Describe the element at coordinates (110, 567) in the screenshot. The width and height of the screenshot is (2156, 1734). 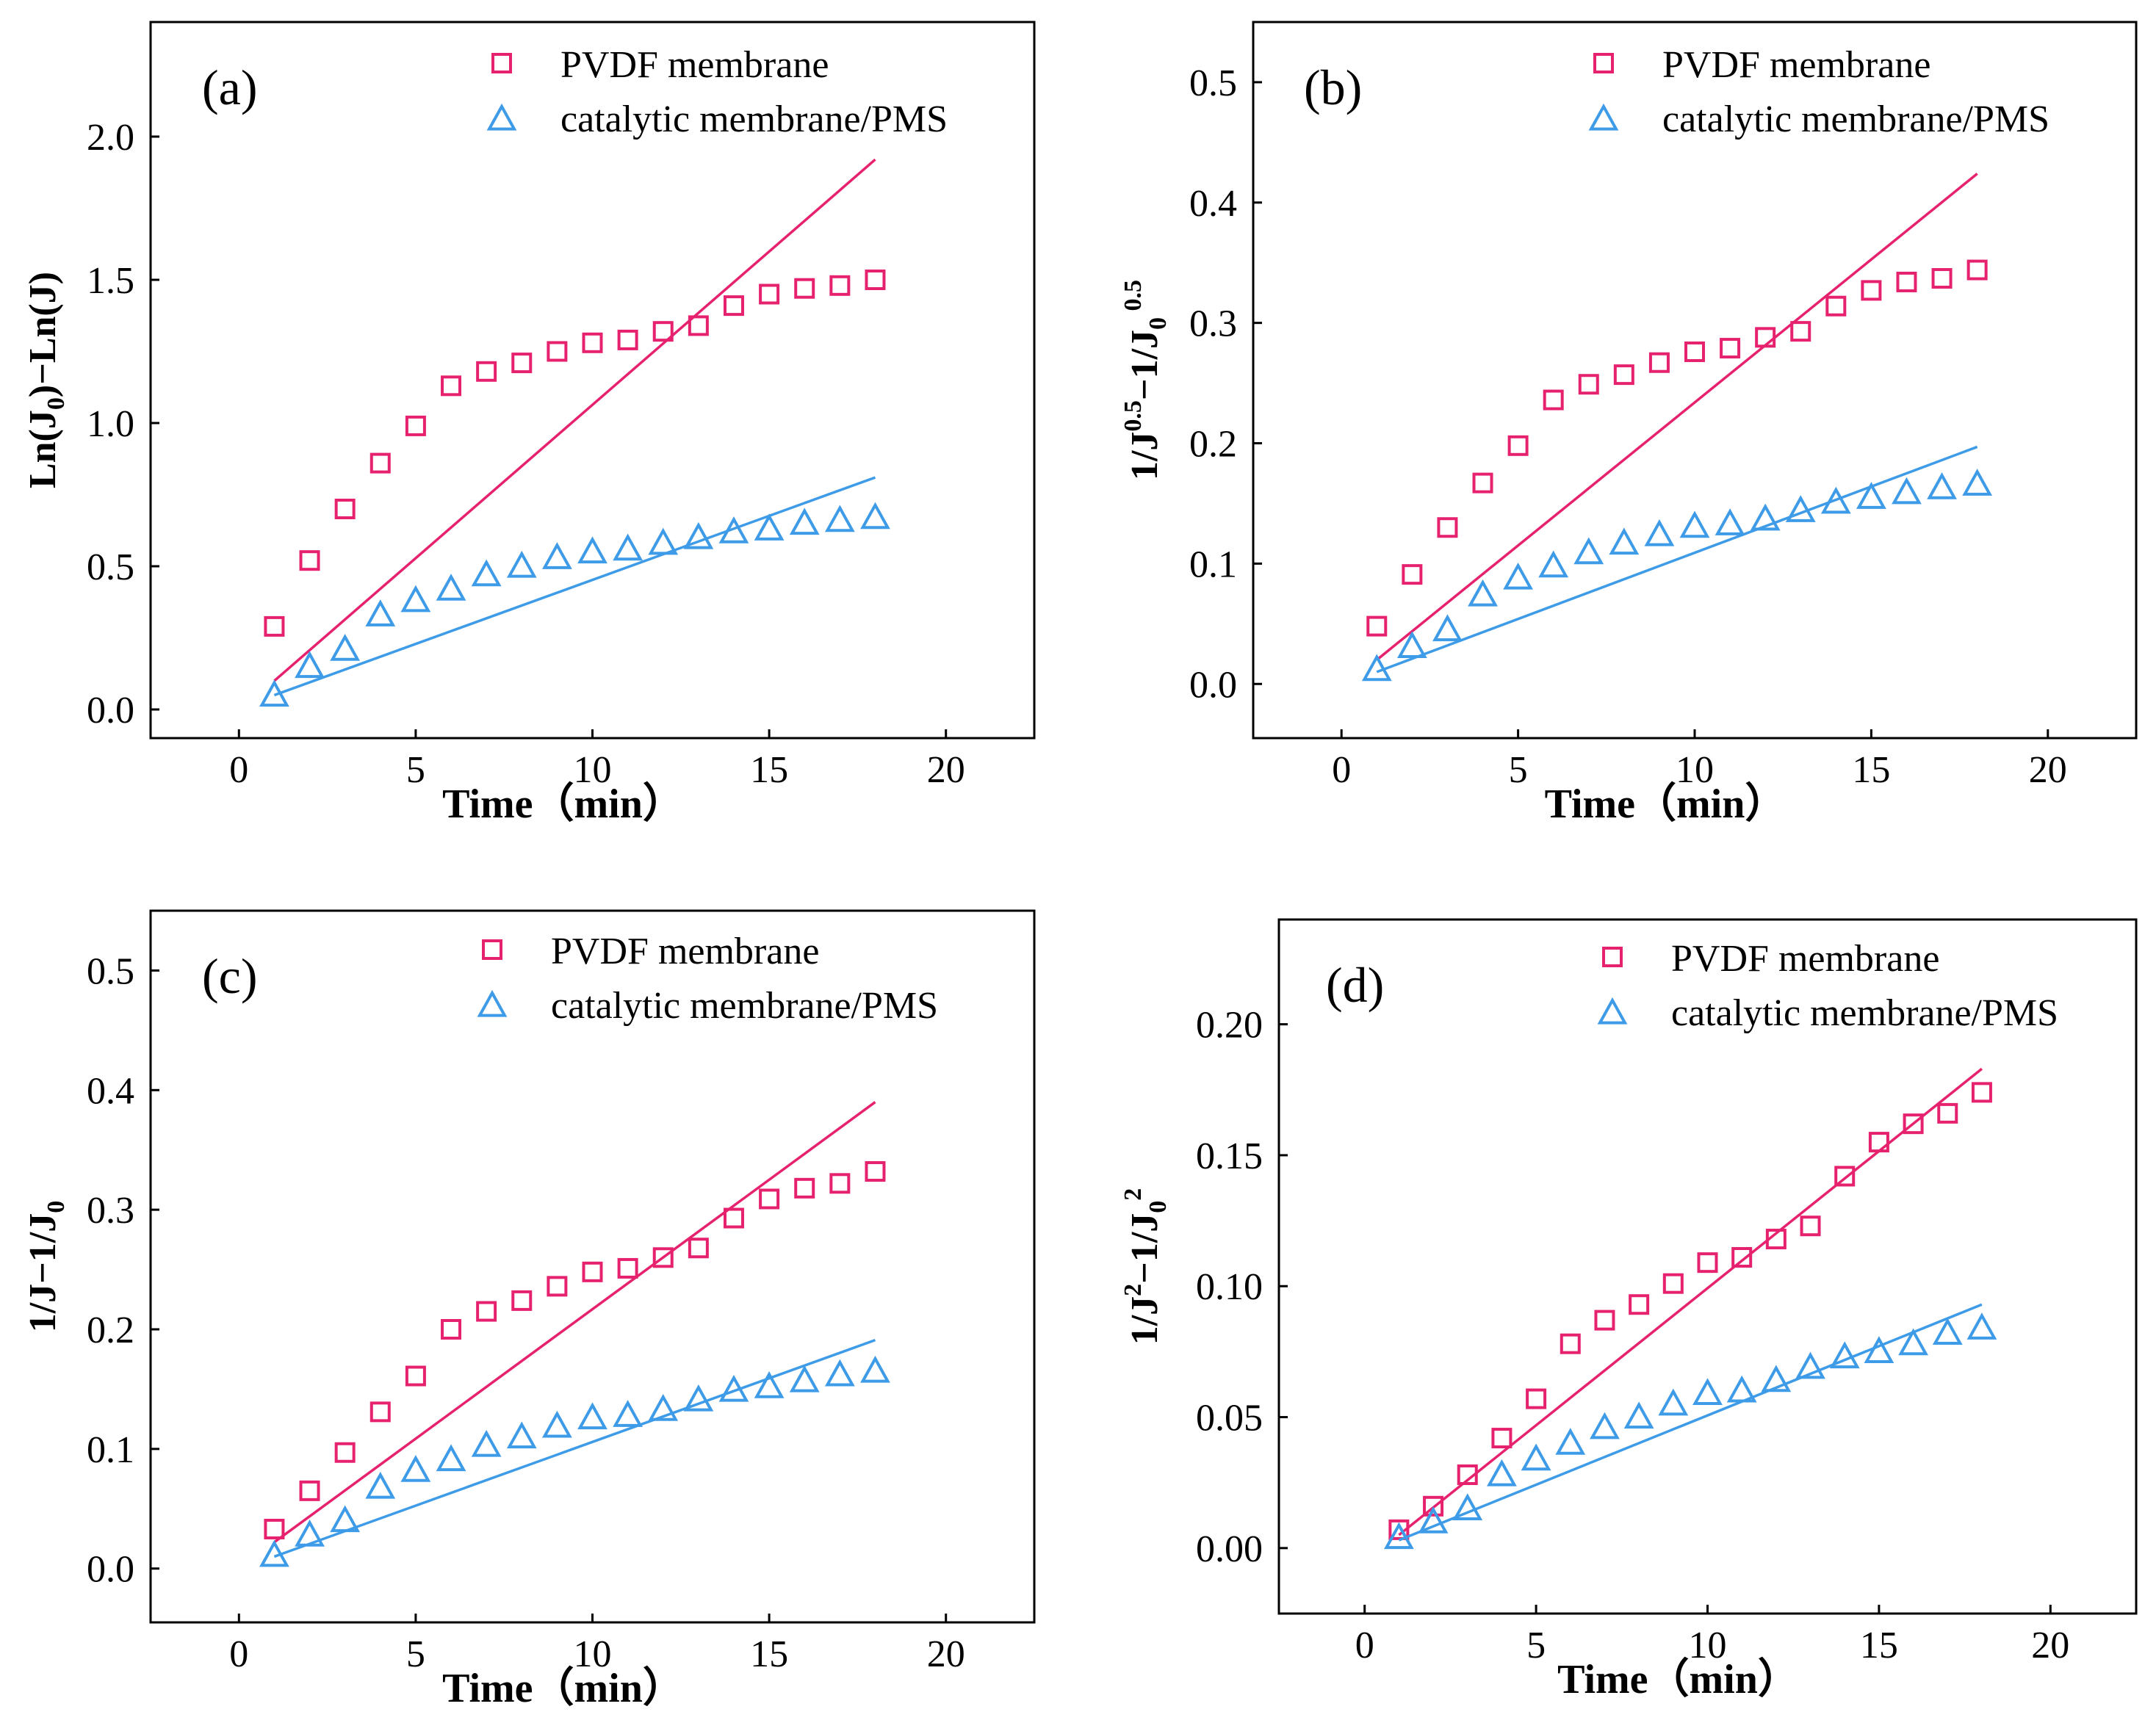
I see `y-tick-label: 0.5` at that location.